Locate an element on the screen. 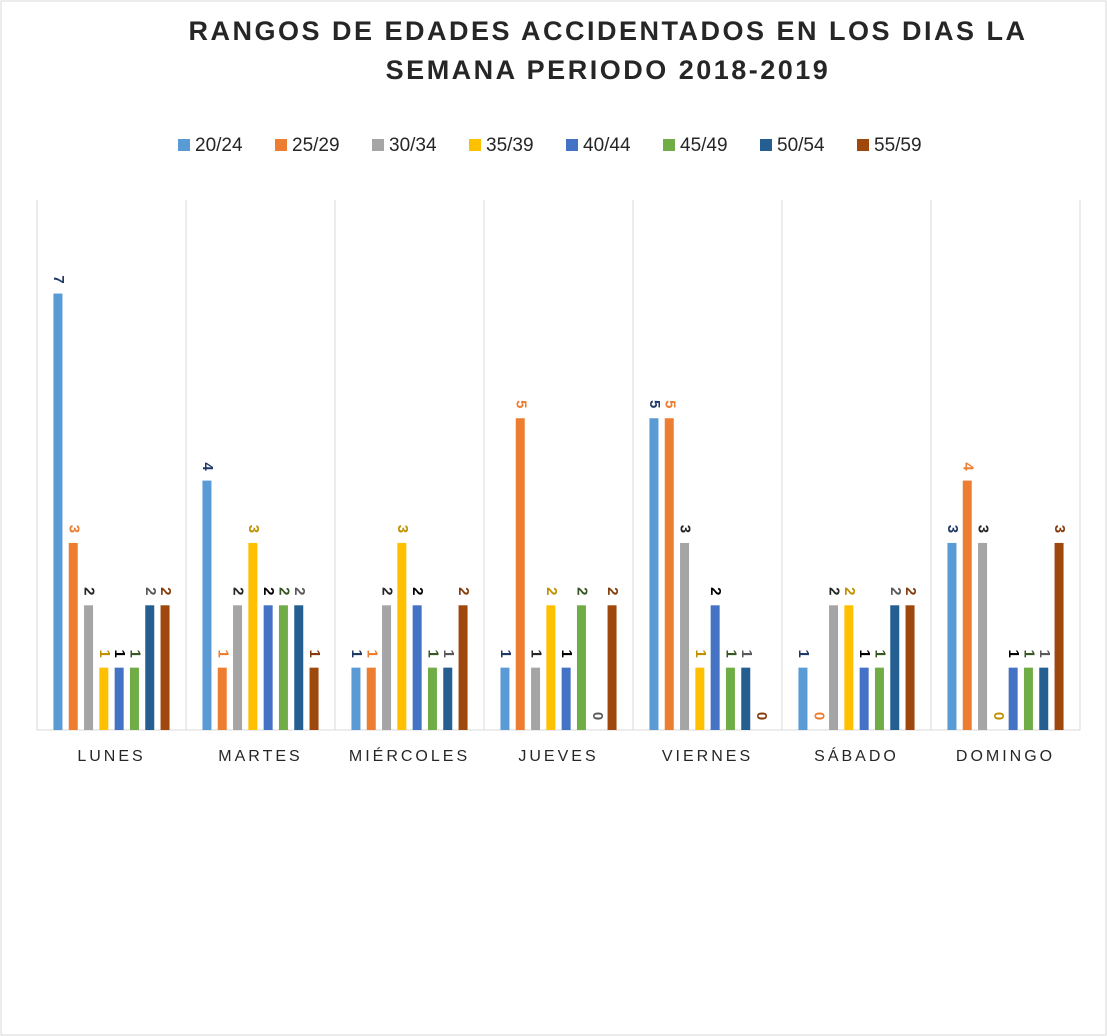 The height and width of the screenshot is (1036, 1107). x-tick-label: LUNES is located at coordinates (111, 756).